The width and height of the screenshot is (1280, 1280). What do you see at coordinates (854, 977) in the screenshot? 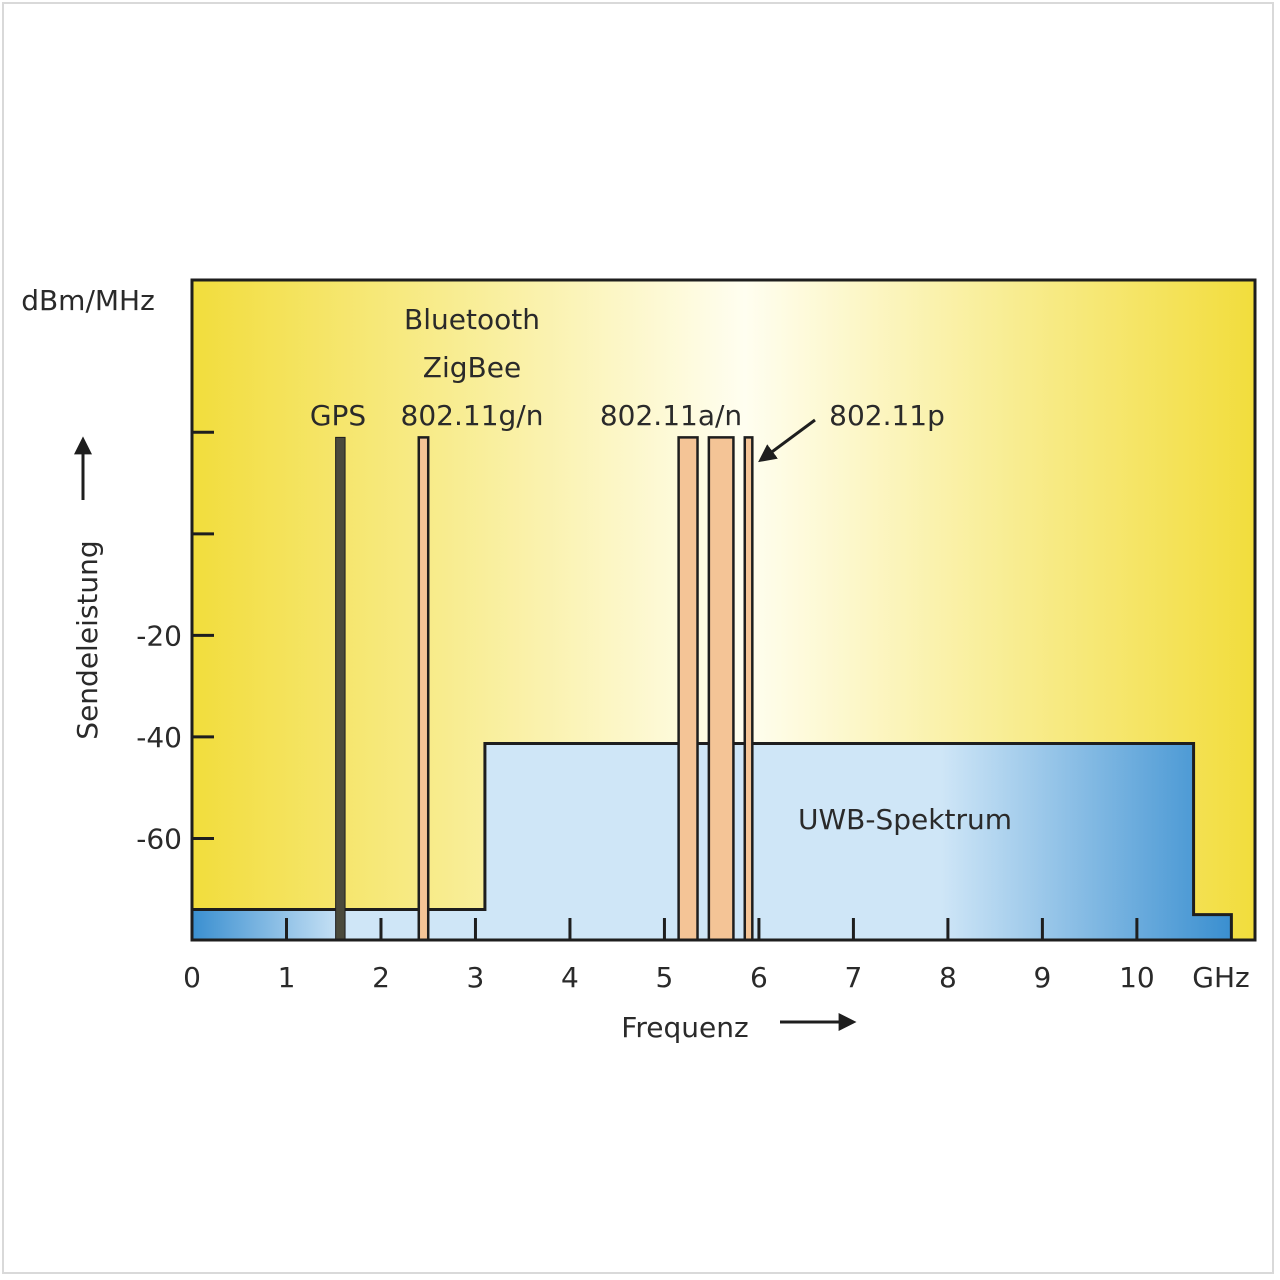
I see `x-tick-label: 7` at bounding box center [854, 977].